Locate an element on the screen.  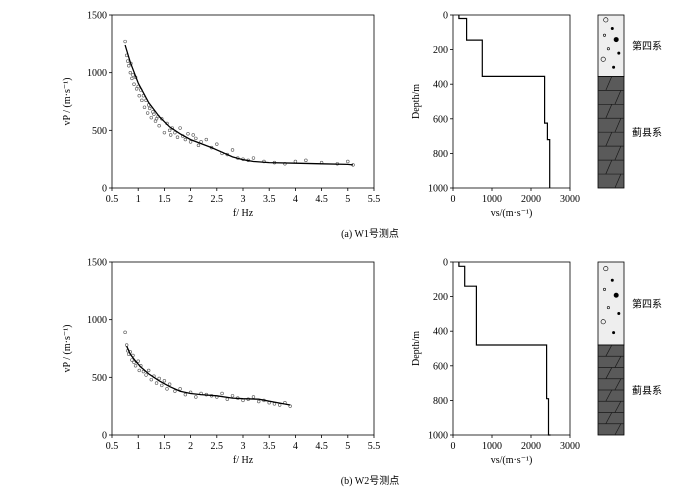
y-tick-label: 500 is located at coordinates (99, 378).